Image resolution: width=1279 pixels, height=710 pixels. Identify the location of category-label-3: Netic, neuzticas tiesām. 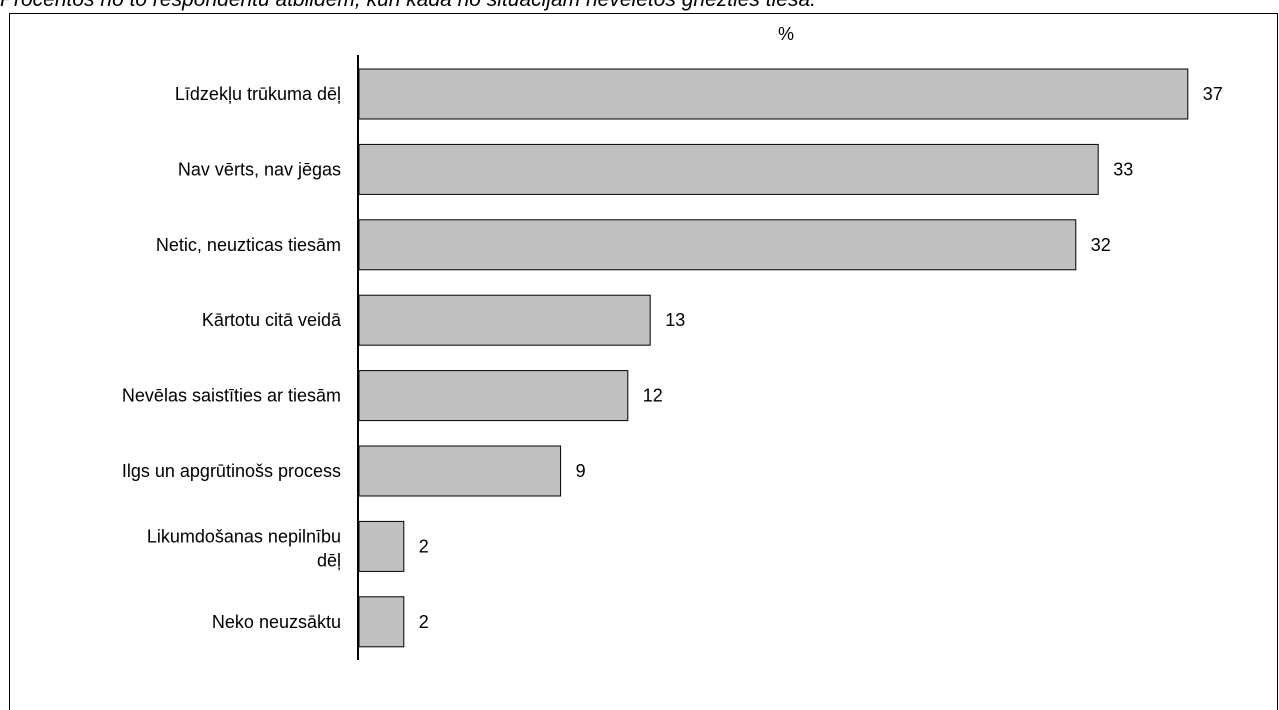
(248, 245).